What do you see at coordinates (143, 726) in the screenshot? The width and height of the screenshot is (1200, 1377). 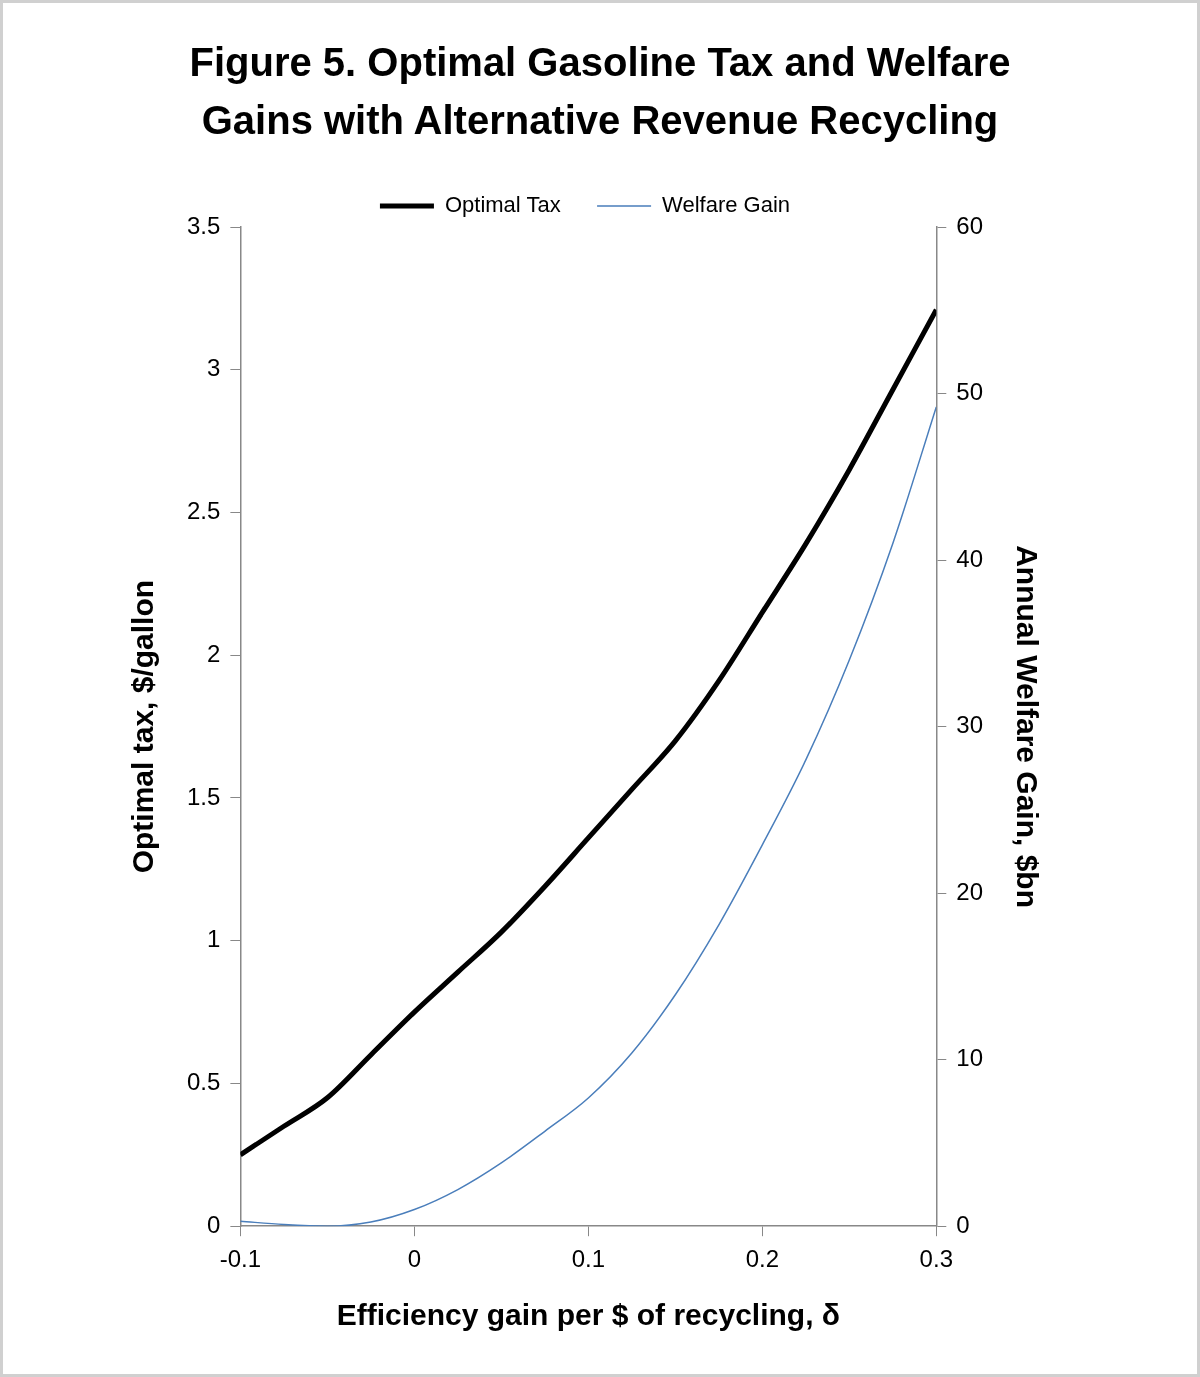 I see `y-axis-title: Optimal tax, $/gallon` at bounding box center [143, 726].